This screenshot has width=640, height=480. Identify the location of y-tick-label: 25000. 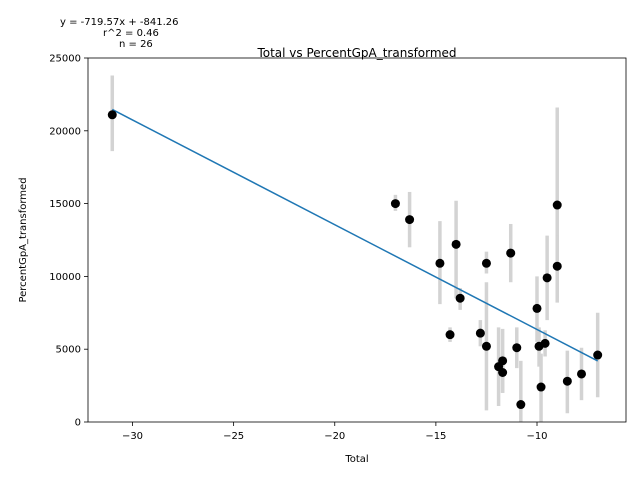
(65, 59).